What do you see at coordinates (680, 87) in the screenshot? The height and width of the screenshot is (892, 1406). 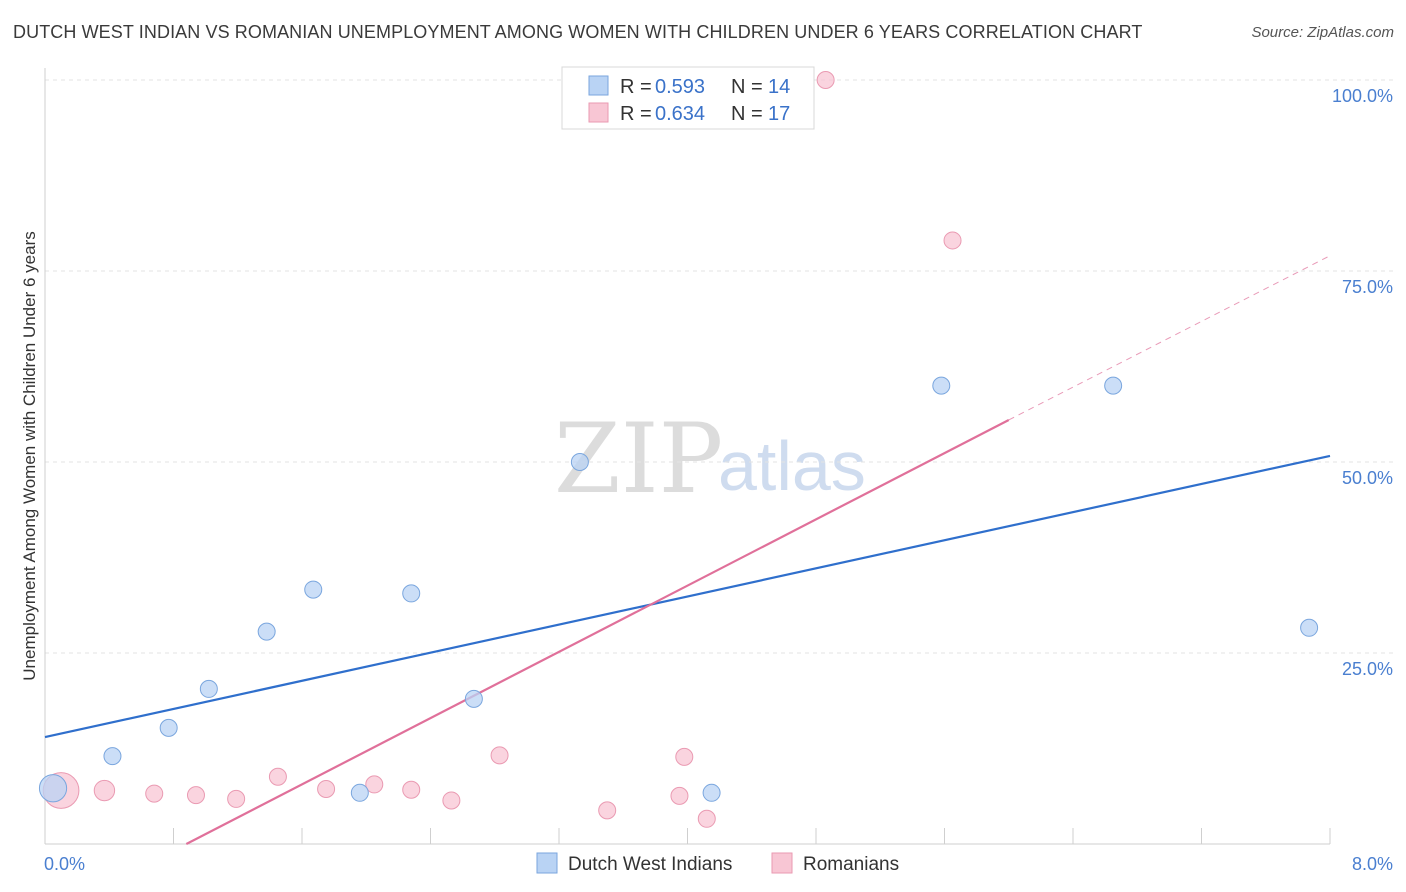 I see `legend-r-value: 0.593` at bounding box center [680, 87].